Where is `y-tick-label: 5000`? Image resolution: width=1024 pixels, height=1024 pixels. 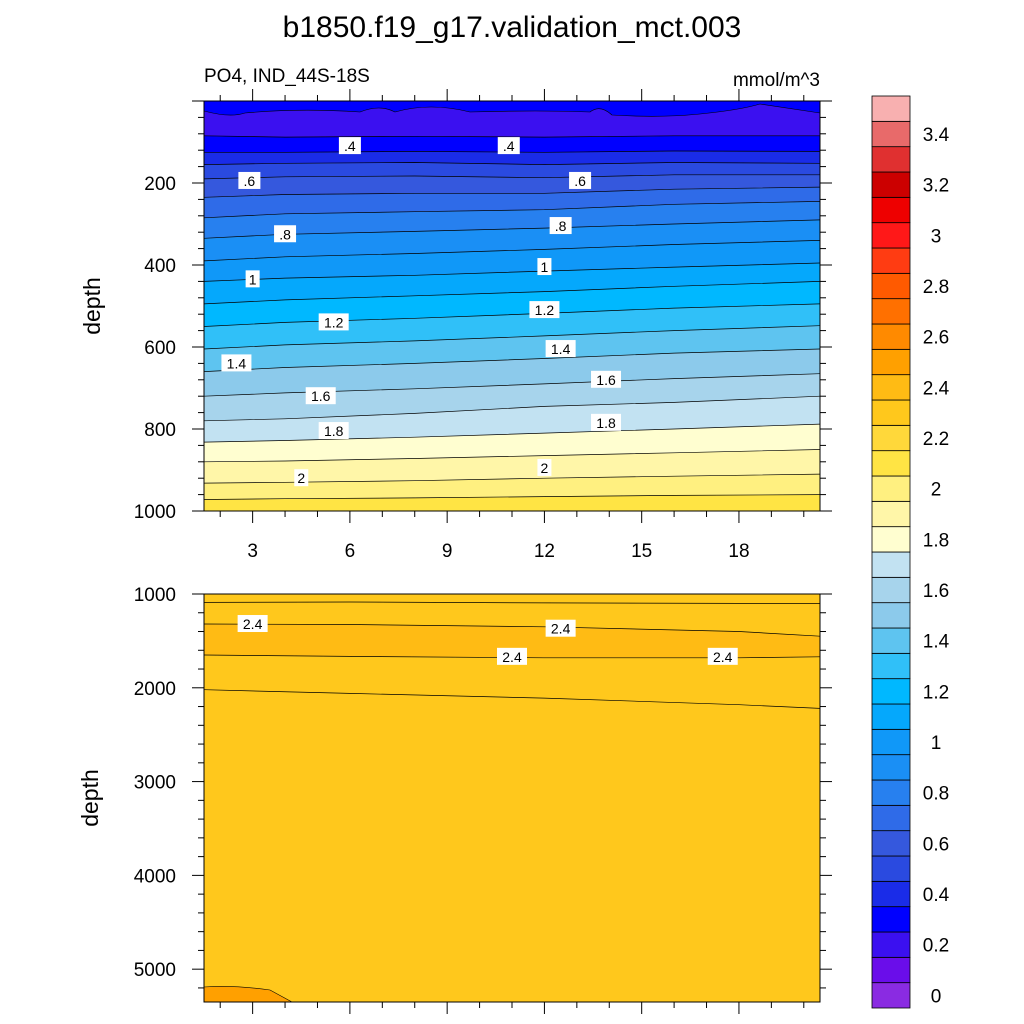
y-tick-label: 5000 is located at coordinates (155, 970).